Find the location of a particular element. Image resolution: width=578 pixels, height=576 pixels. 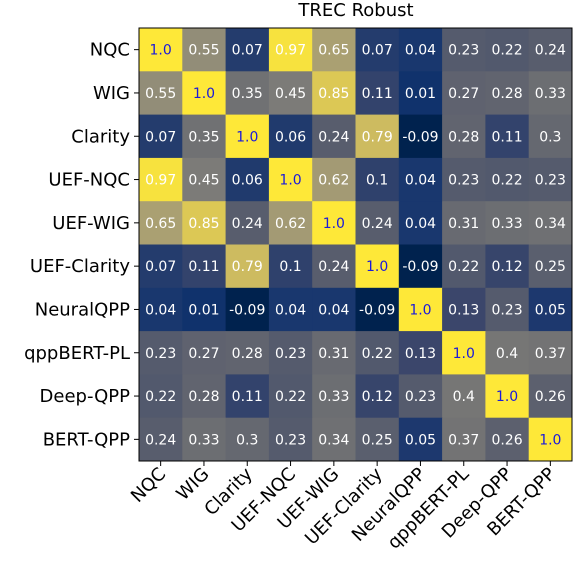

cell-value-label: 0.31 is located at coordinates (333, 354).